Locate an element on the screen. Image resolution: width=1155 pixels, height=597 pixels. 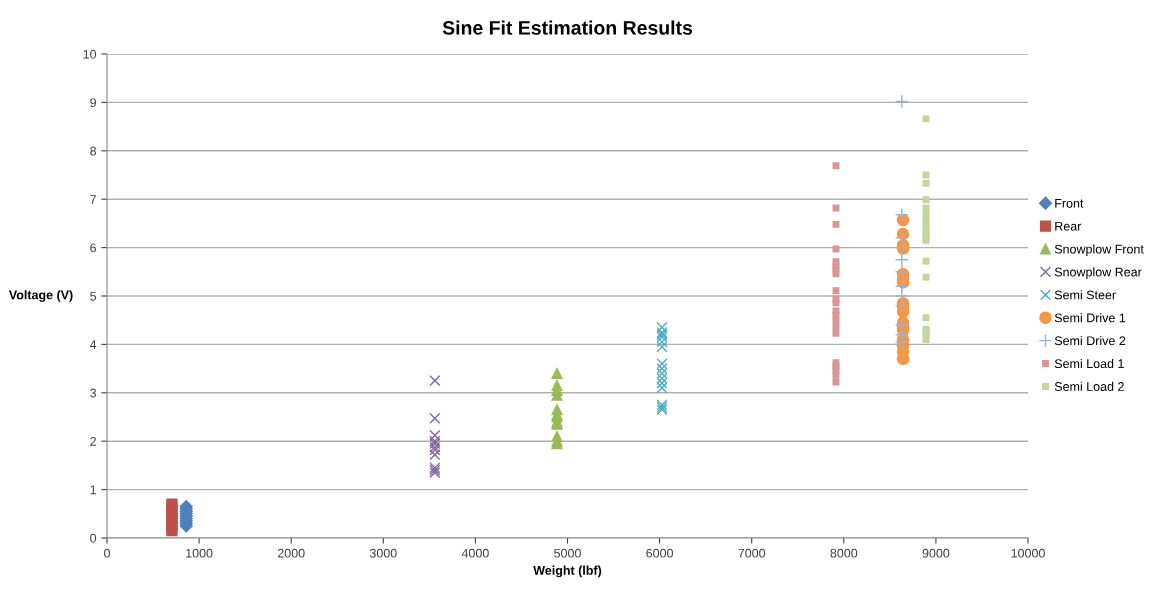
legend-label: Snowplow Rear is located at coordinates (1098, 273).